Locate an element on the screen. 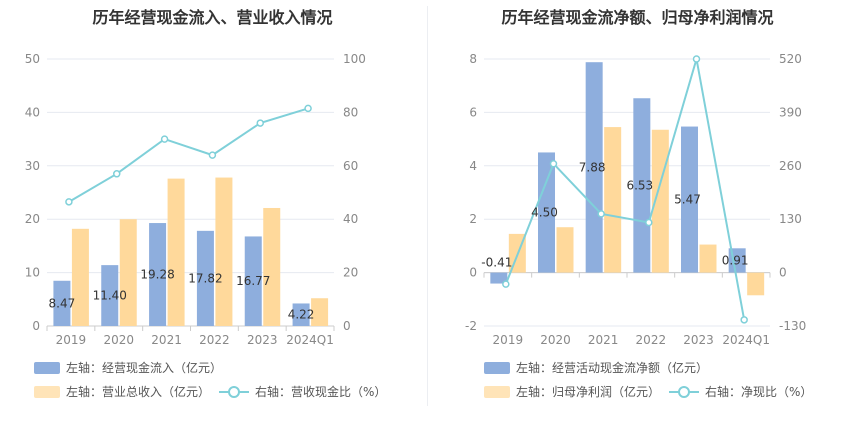  y2-tick-label: -130 is located at coordinates (792, 326).